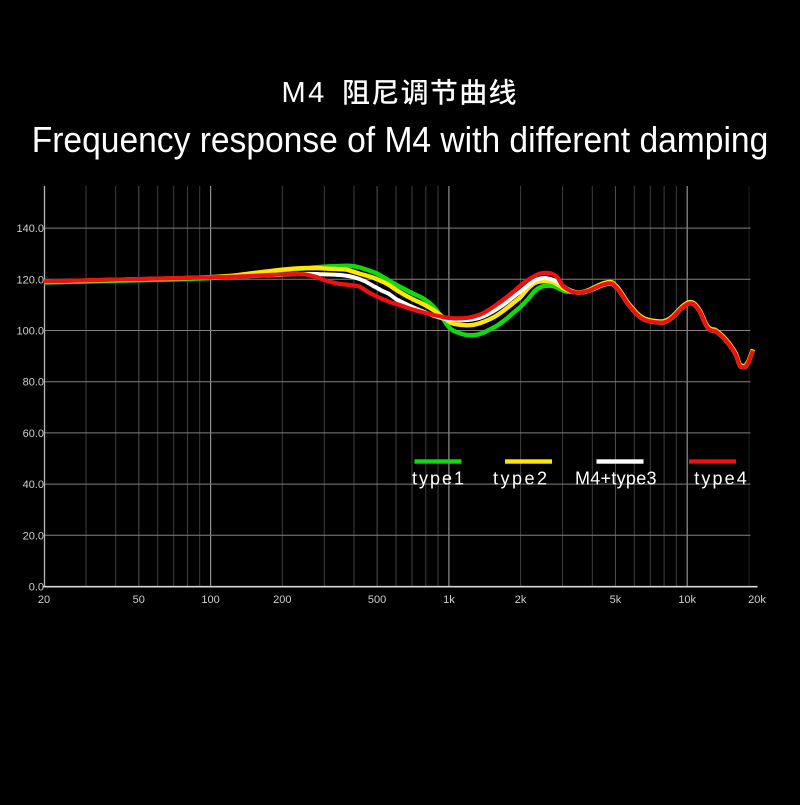 The image size is (800, 805). I want to click on svg-text: 5k, so click(616, 600).